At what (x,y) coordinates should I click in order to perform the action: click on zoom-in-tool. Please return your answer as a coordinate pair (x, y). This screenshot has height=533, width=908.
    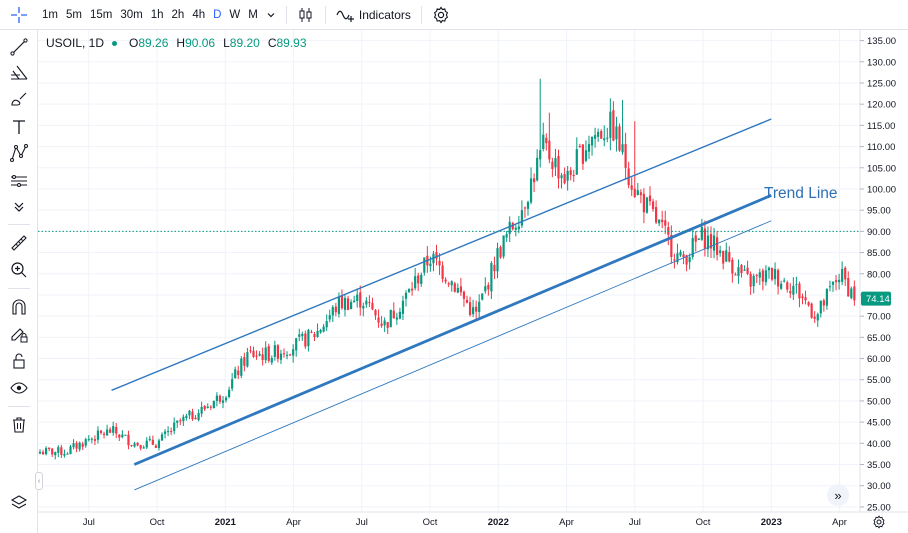
    Looking at the image, I should click on (19, 270).